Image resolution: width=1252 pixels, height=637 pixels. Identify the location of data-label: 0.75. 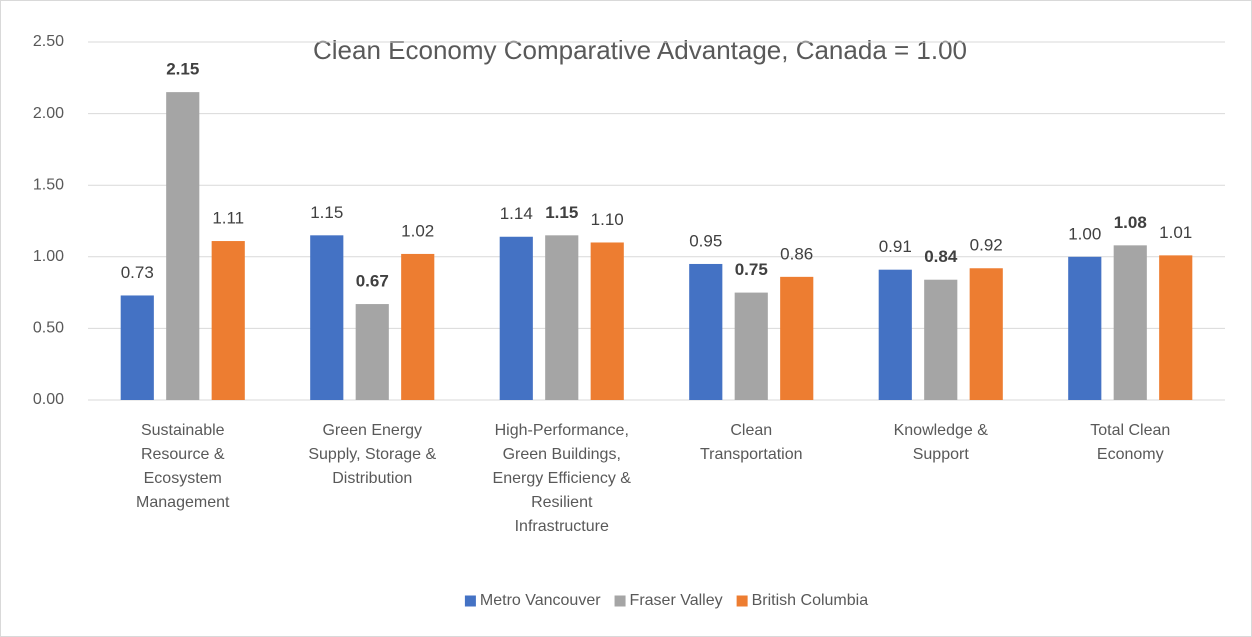
(751, 269).